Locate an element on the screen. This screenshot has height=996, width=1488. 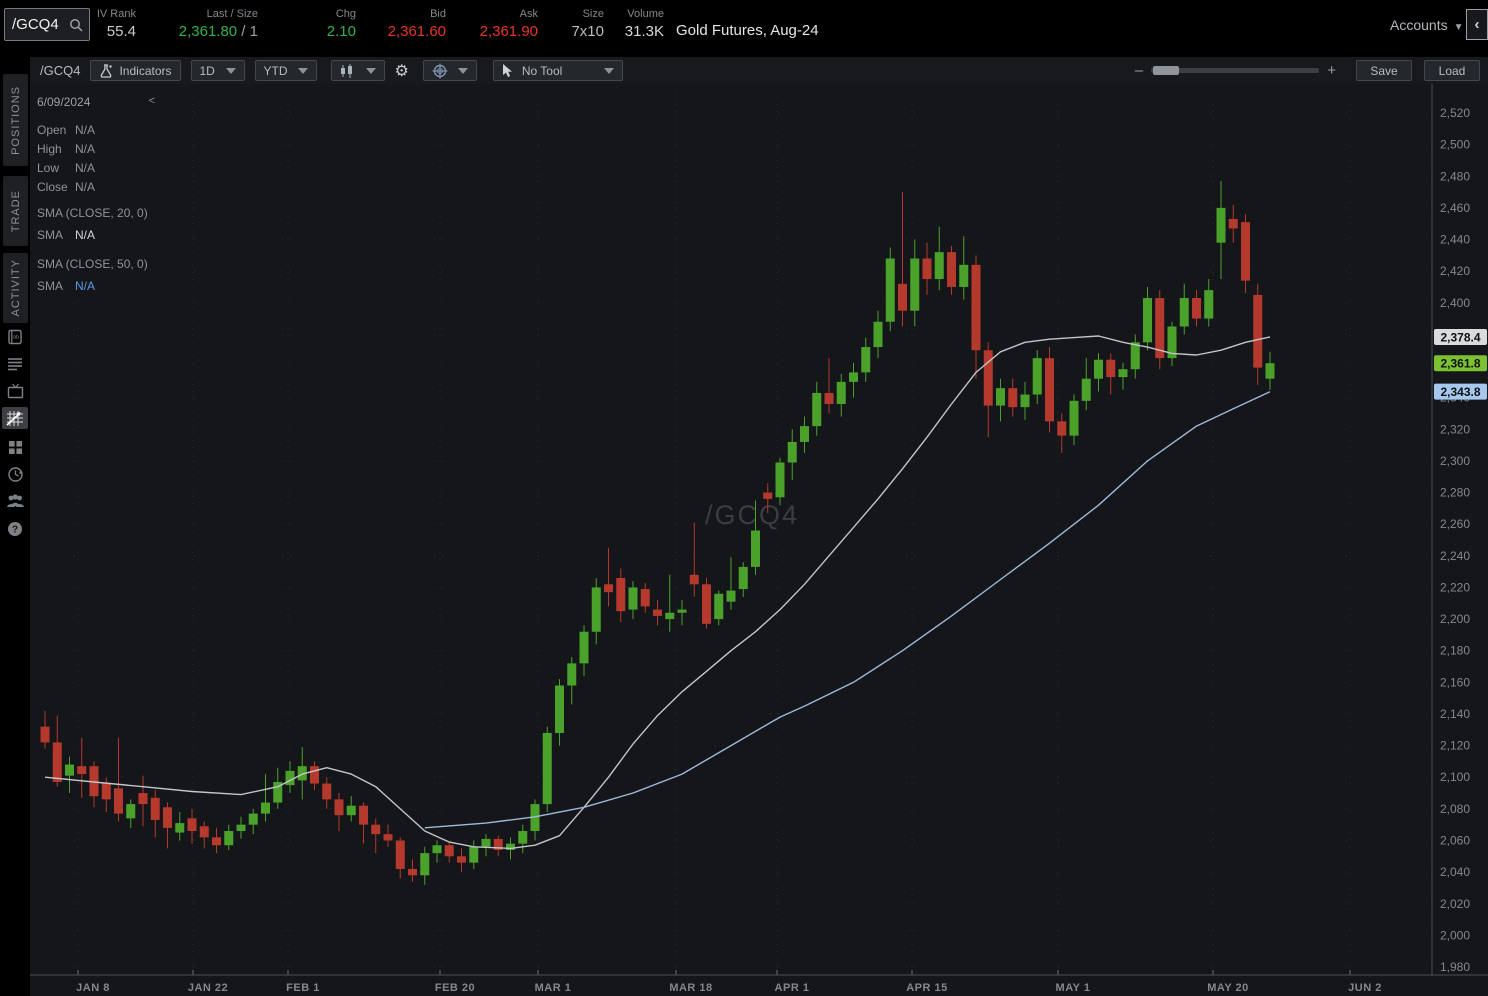
drawing-tool-dropdown: No Tool is located at coordinates (557, 70).